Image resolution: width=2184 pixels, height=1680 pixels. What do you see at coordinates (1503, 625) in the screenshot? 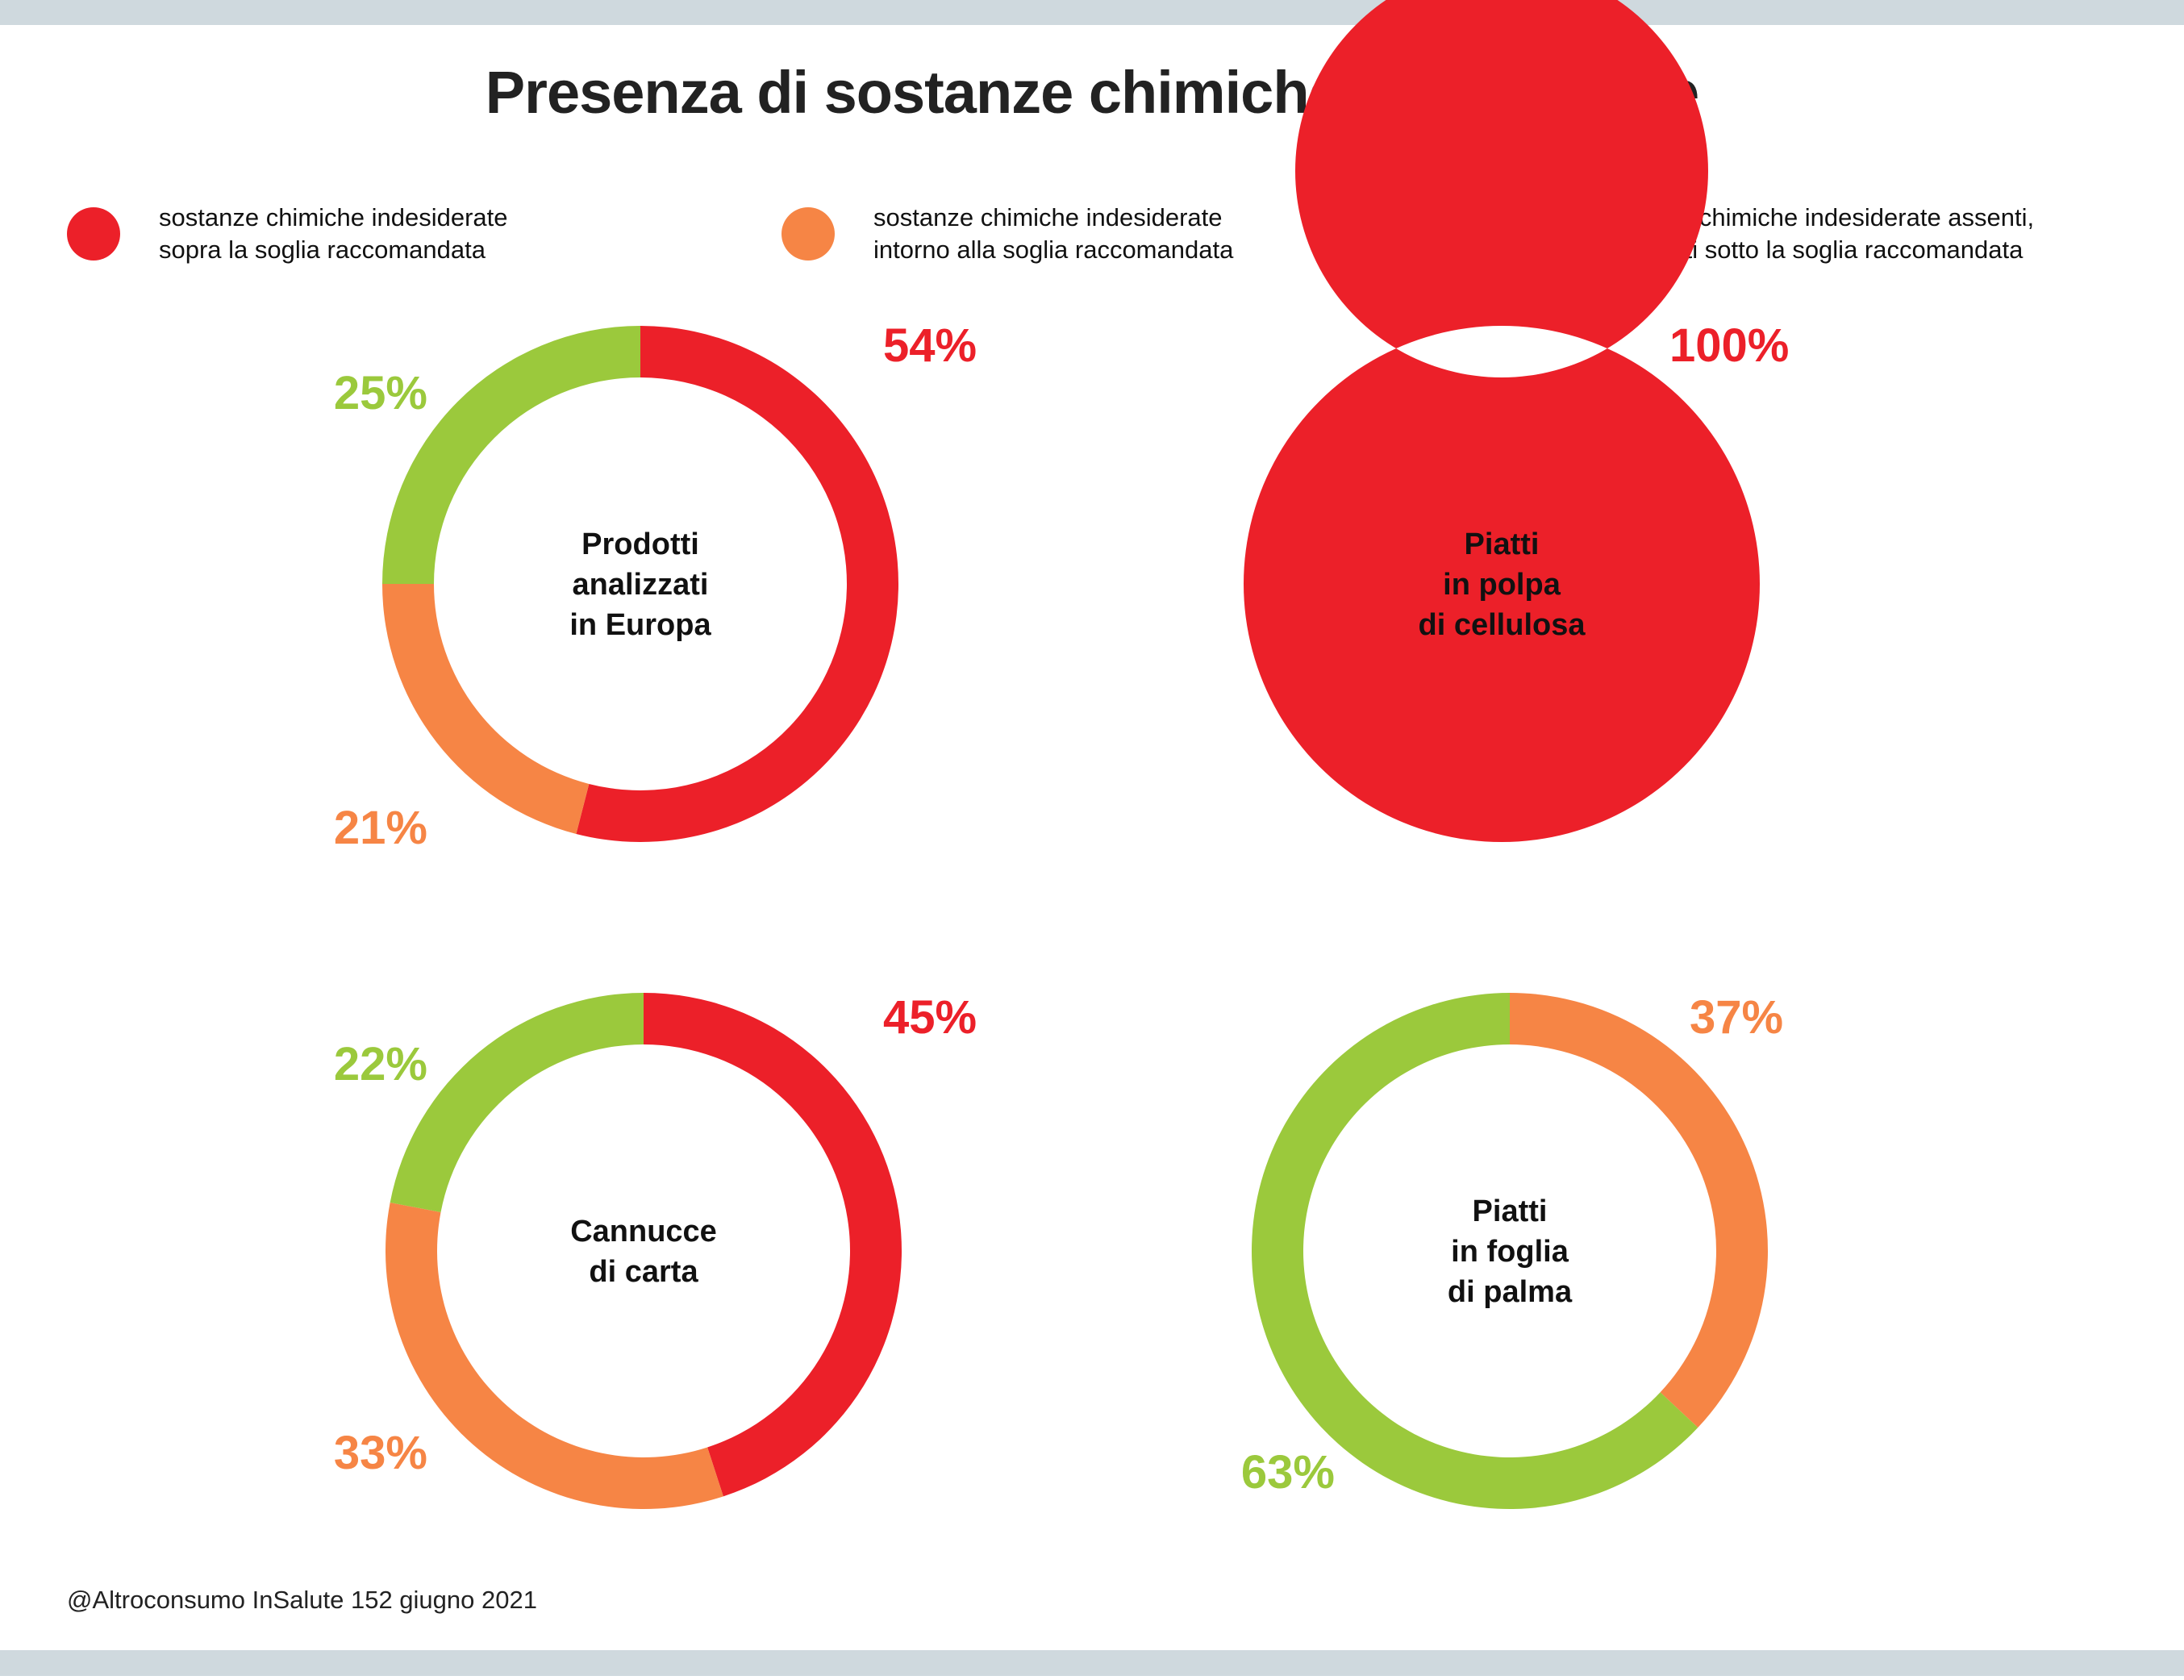
I see `donut-center-label: di cellulosa` at bounding box center [1503, 625].